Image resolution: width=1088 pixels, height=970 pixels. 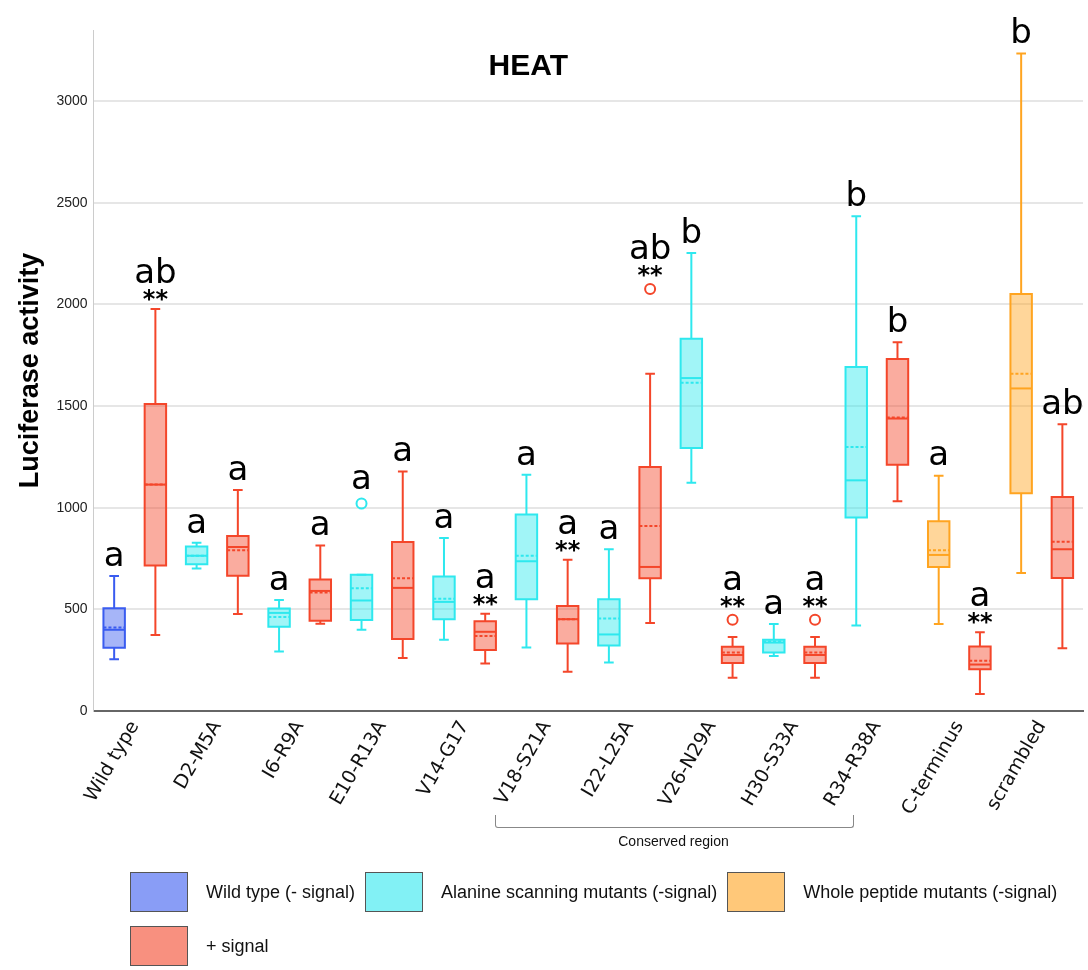 What do you see at coordinates (528, 65) in the screenshot?
I see `text: HEAT` at bounding box center [528, 65].